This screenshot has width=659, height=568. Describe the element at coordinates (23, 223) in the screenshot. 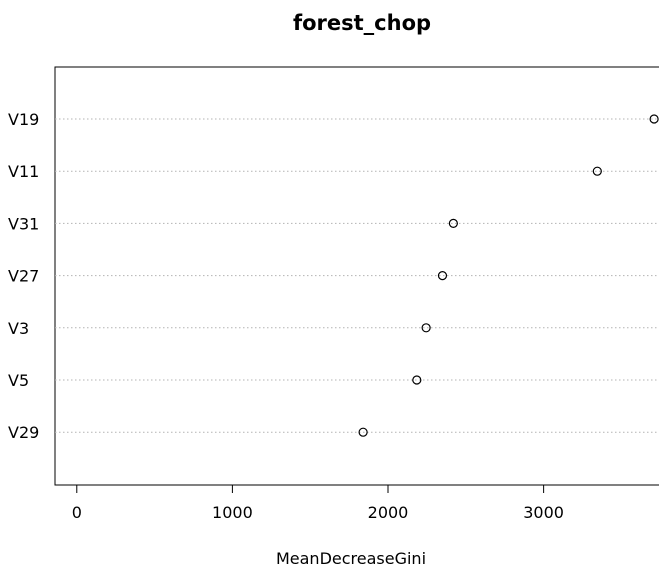

I see `category-label: V31` at that location.